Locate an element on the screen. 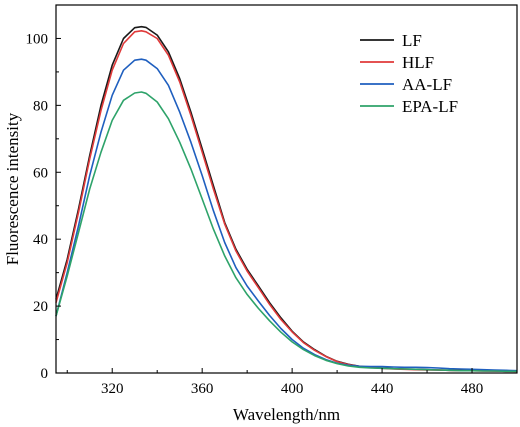 The height and width of the screenshot is (427, 520). y-tick-label: 80 is located at coordinates (40, 106).